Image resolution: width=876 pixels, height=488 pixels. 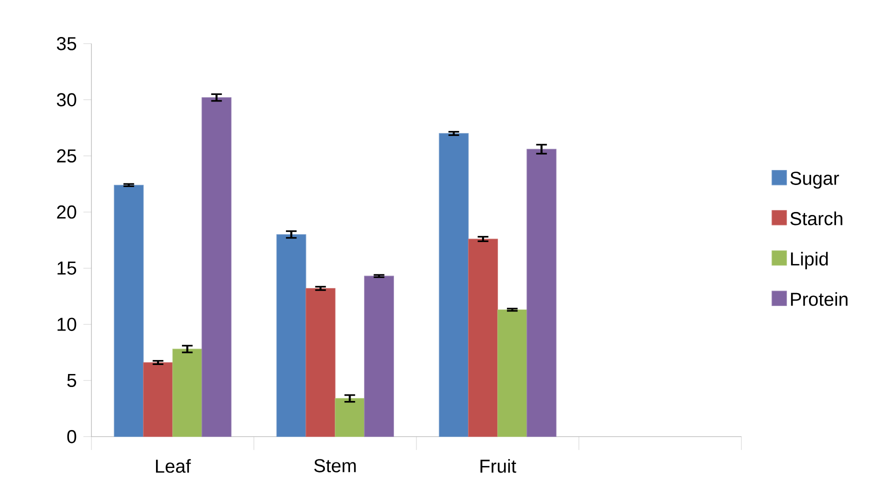 I want to click on x-tick-label: Leaf, so click(x=173, y=466).